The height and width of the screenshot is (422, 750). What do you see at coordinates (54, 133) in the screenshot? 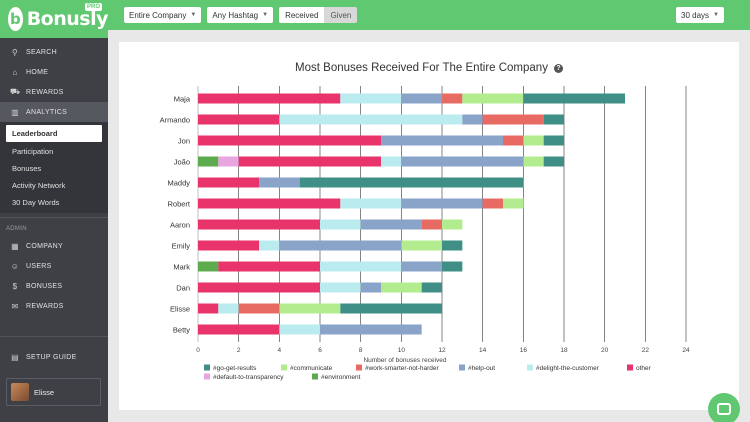
I see `analytics-sub-leaderboard: Leaderboard` at bounding box center [54, 133].